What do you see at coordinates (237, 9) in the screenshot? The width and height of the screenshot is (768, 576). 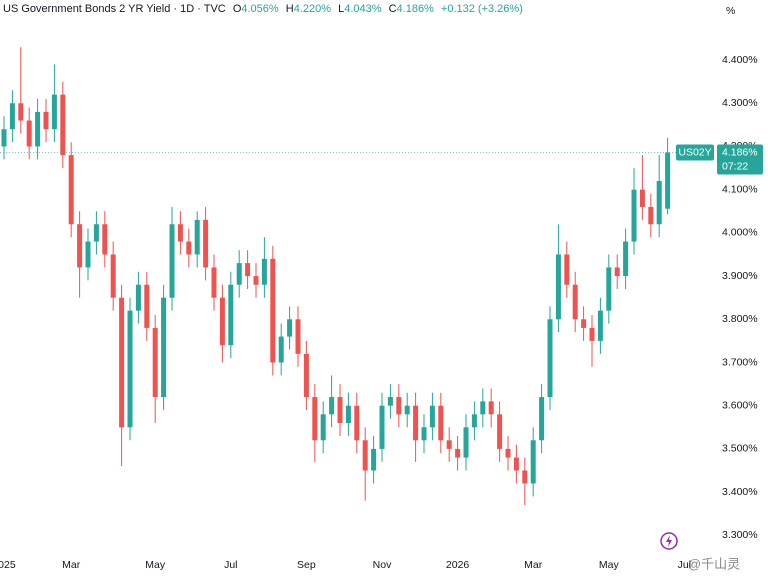 I see `ohlc-label: O` at bounding box center [237, 9].